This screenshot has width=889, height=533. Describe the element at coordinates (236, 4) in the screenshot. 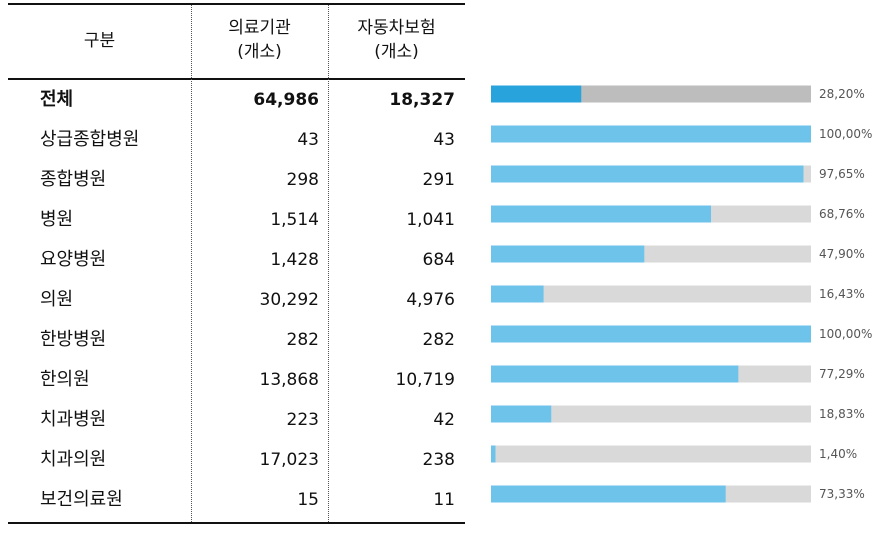

I see `table-top-rule` at that location.